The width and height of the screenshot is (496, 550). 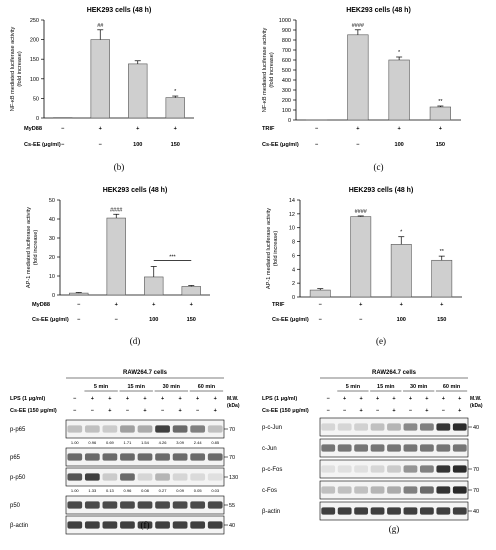 I want to click on significance-mark: ##, so click(x=100, y=26).